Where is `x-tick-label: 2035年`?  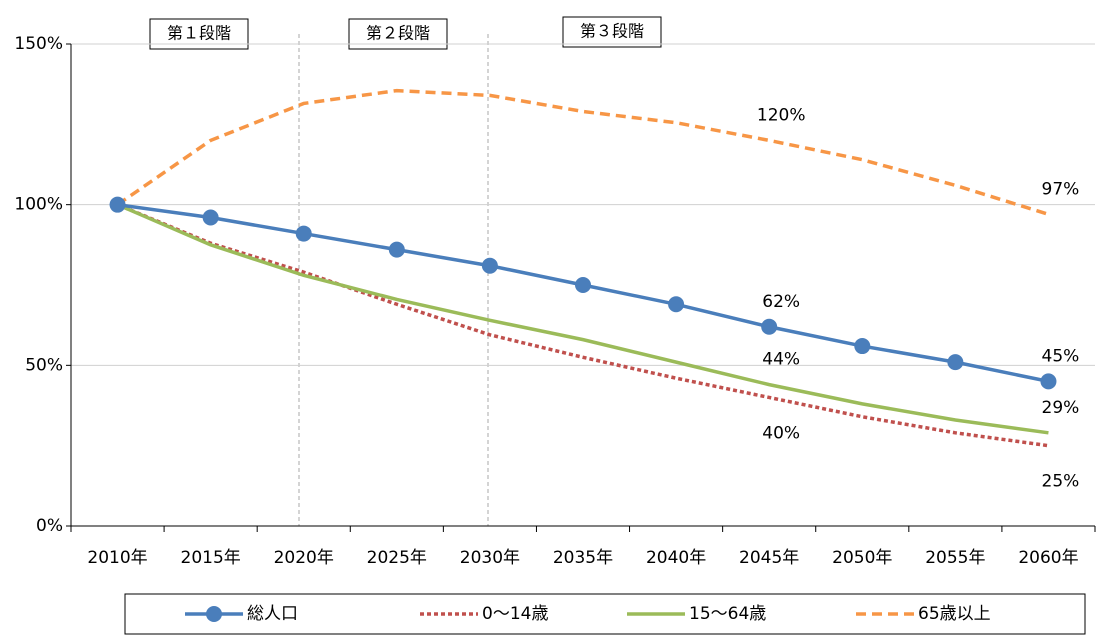 x-tick-label: 2035年 is located at coordinates (583, 558).